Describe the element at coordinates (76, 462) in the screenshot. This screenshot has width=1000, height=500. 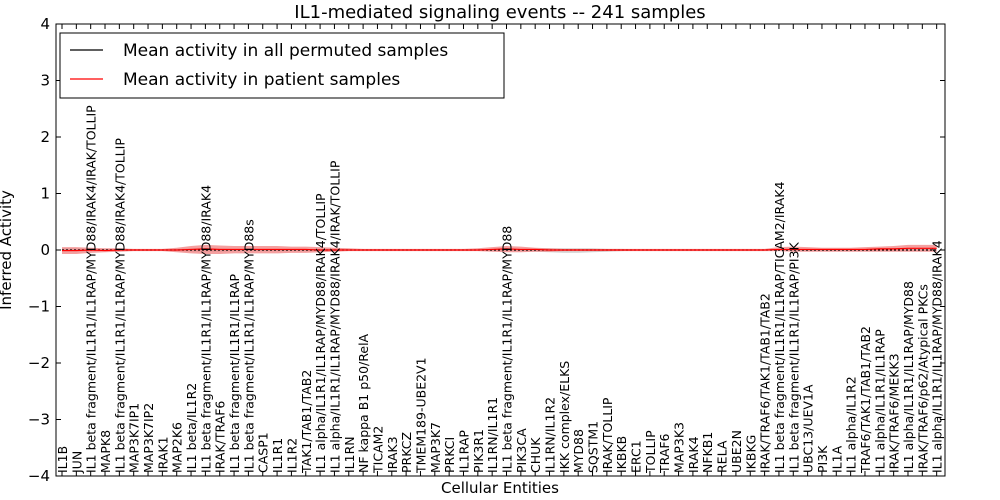
I see `x-tick-label: JUN` at that location.